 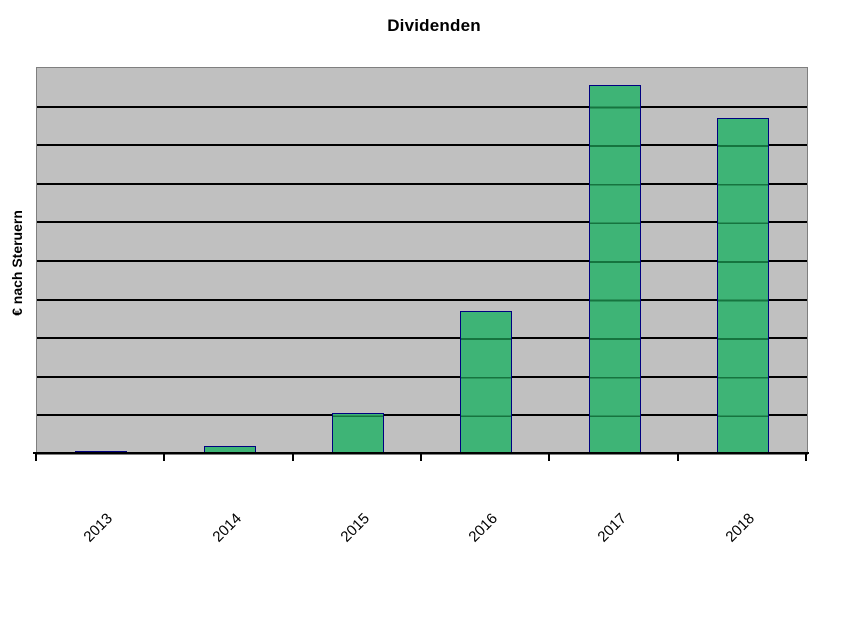 I want to click on y-axis-title: € nach Steruern, so click(x=17, y=263).